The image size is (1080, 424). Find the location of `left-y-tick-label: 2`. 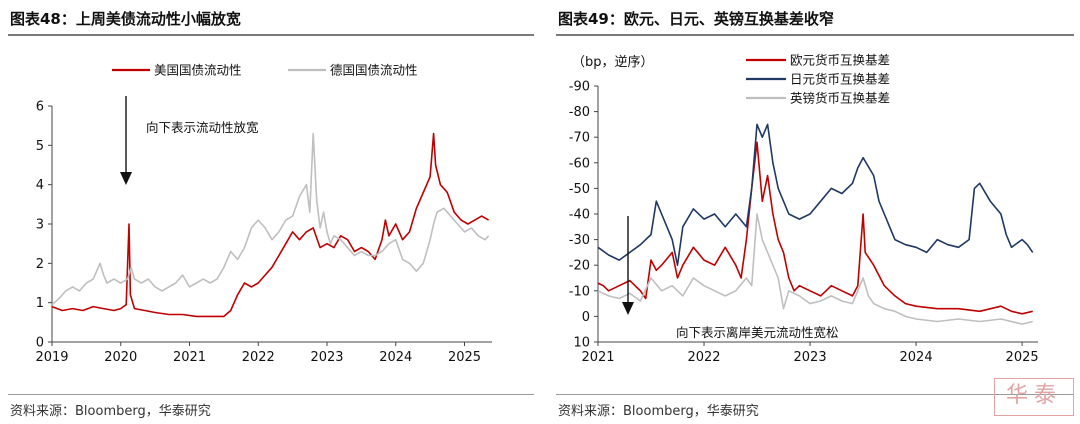

left-y-tick-label: 2 is located at coordinates (40, 264).